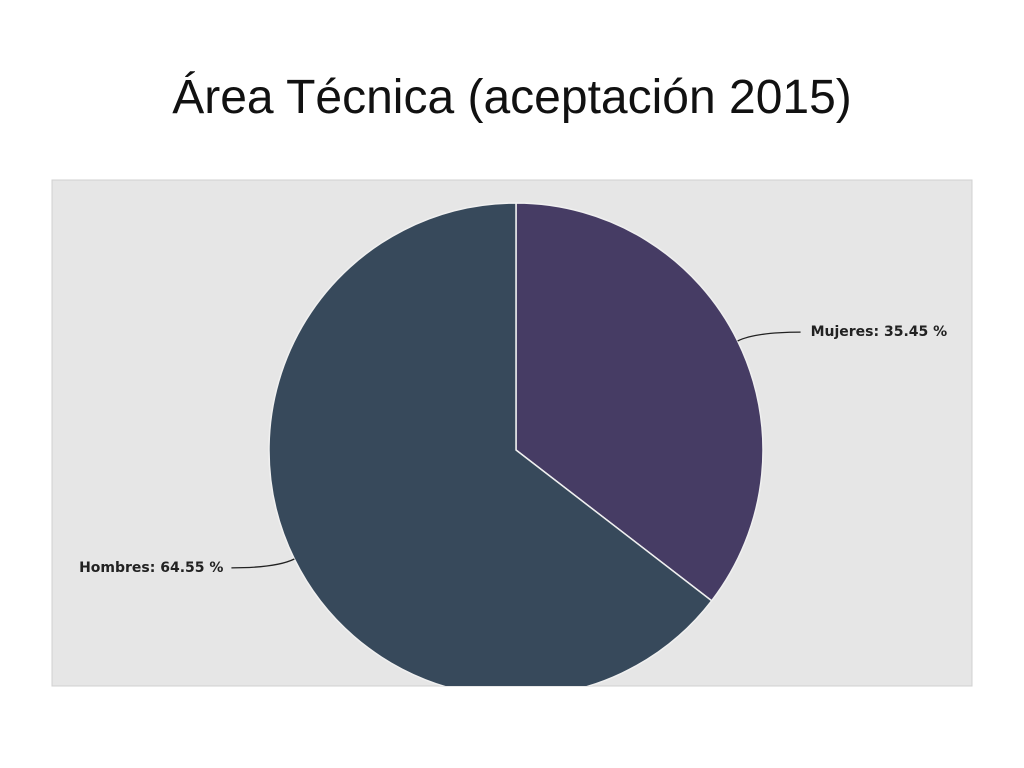  What do you see at coordinates (879, 332) in the screenshot?
I see `data-label: Mujeres: 35.45 %` at bounding box center [879, 332].